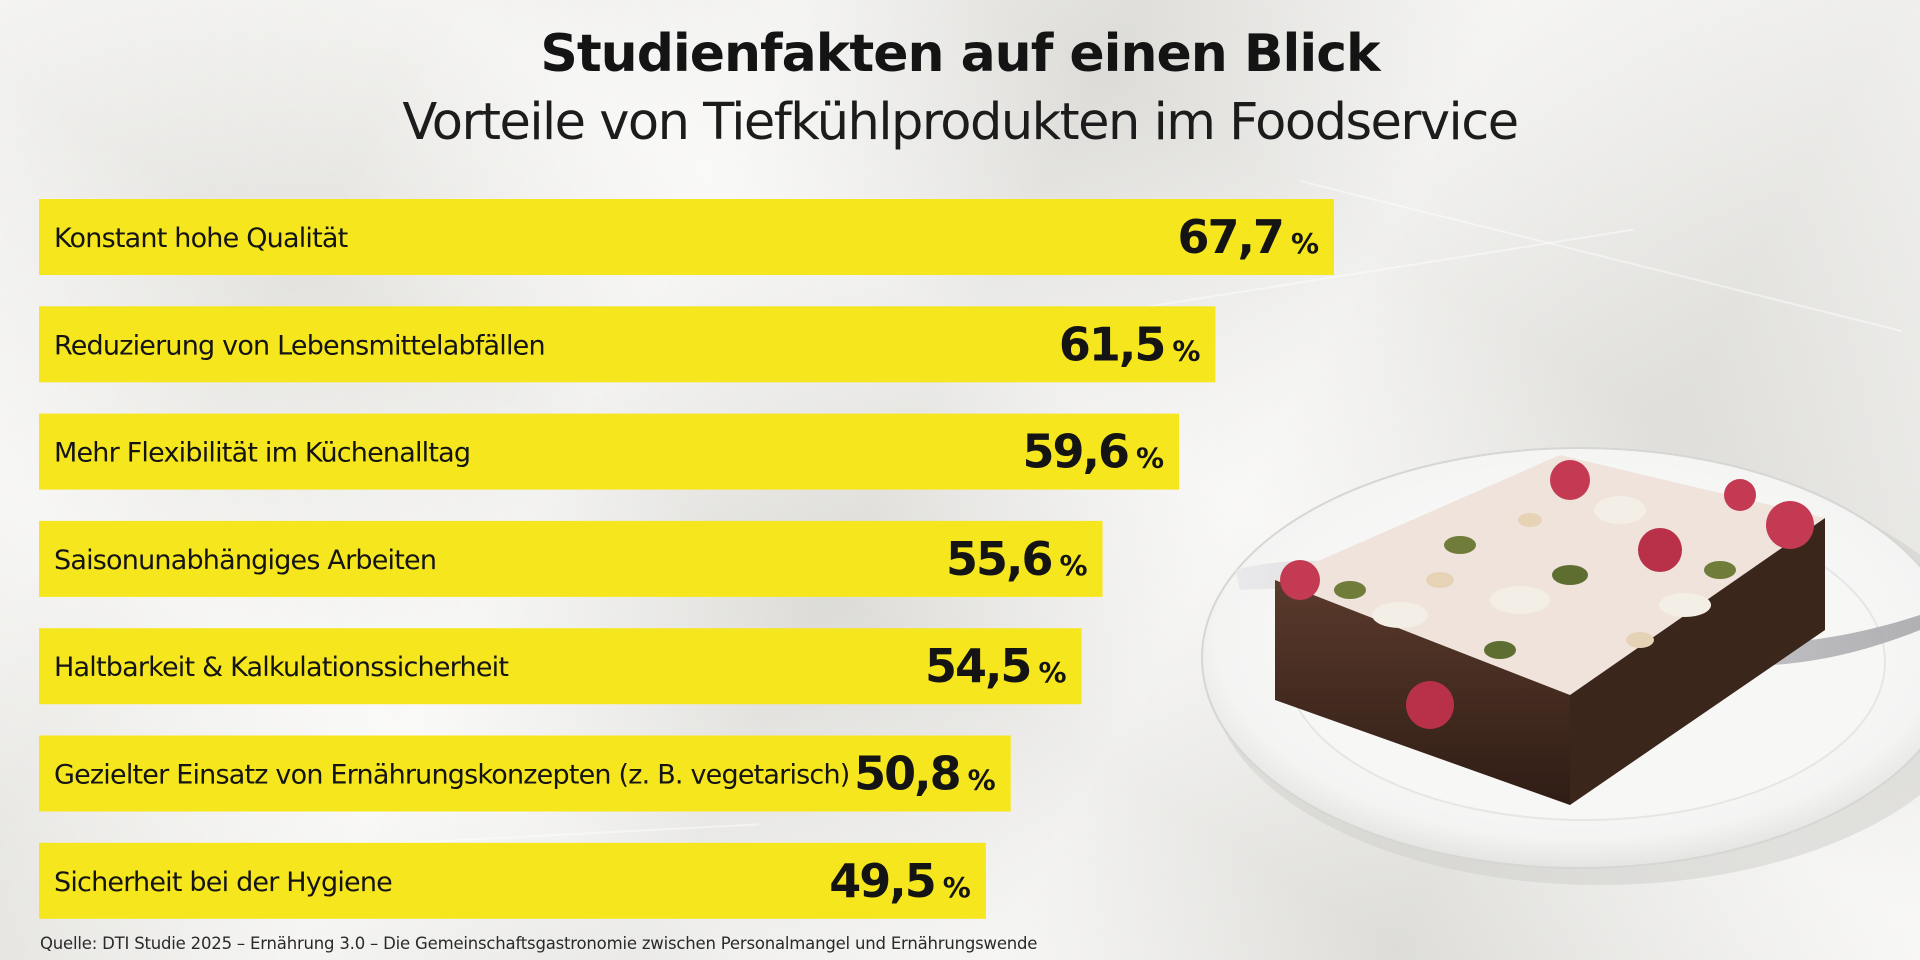 The height and width of the screenshot is (960, 1920). I want to click on bar-value-number: 54,5, so click(978, 666).